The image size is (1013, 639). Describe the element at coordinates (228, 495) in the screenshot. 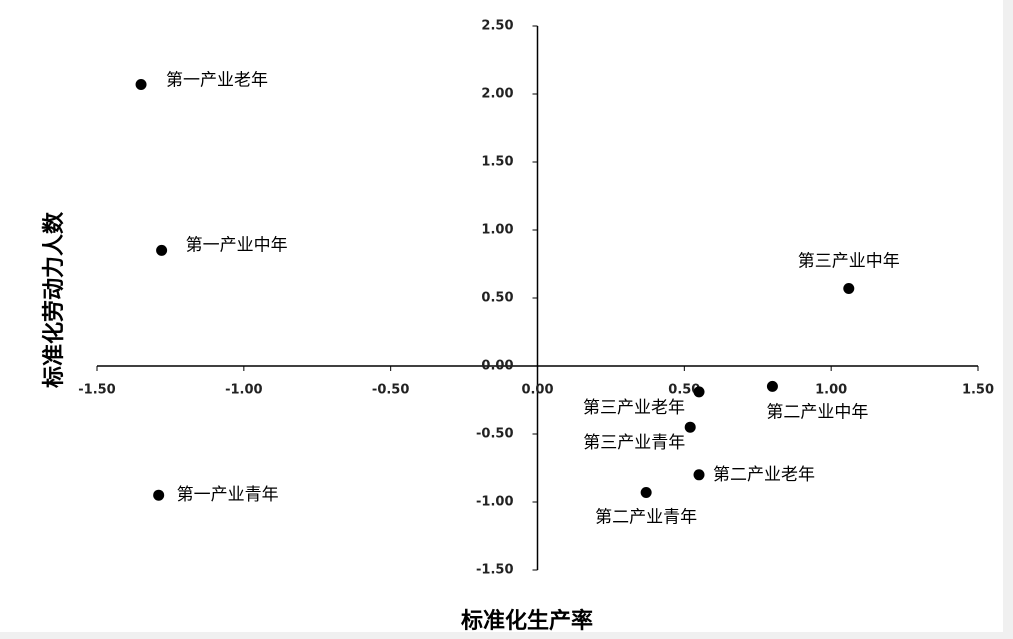

I see `point-label: 第一产业青年` at that location.